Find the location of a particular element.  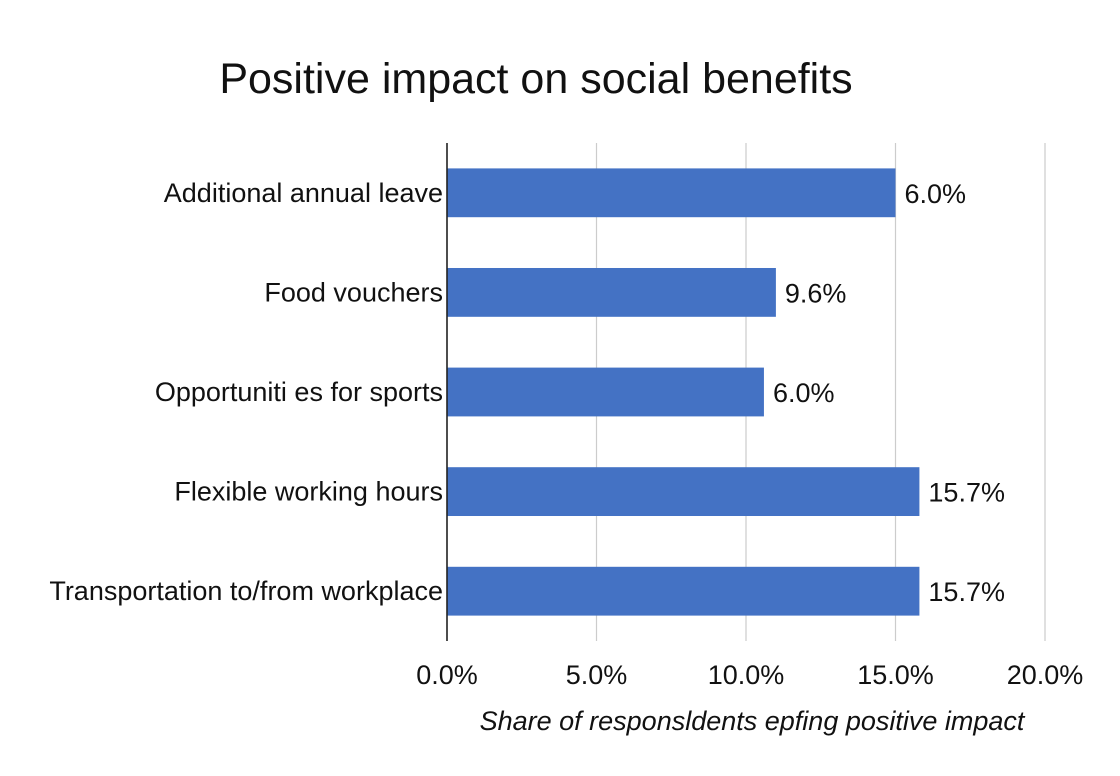

data-labels: 6.0% 9.6% 6.0% 15.7% 15.7% is located at coordinates (889, 393).